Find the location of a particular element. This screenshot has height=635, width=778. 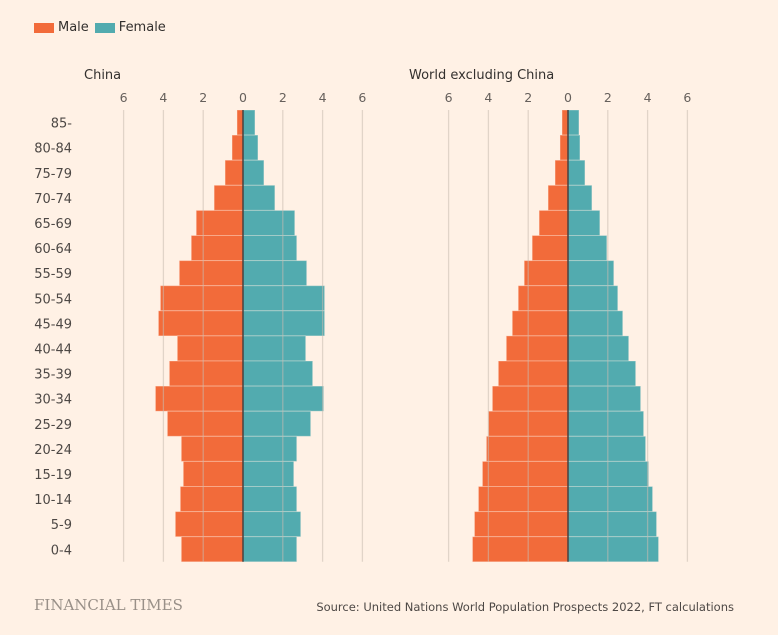

age-label: 0-4 is located at coordinates (61, 550).